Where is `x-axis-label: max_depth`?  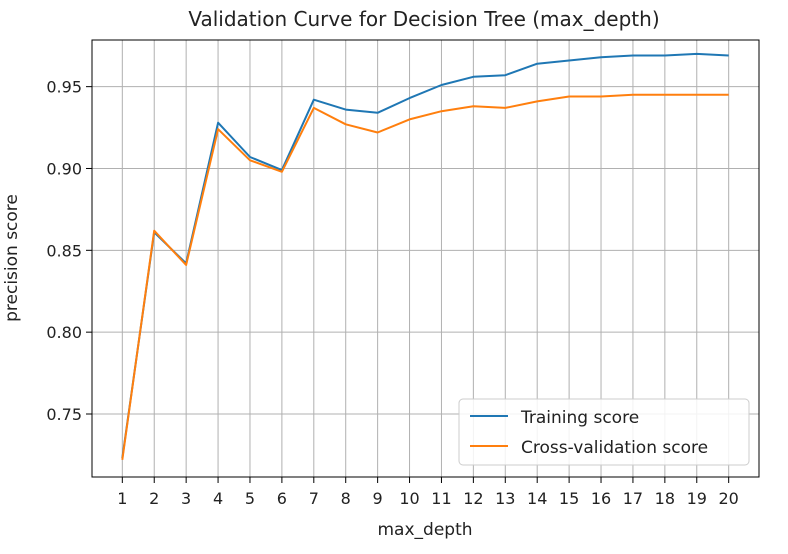
x-axis-label: max_depth is located at coordinates (424, 530).